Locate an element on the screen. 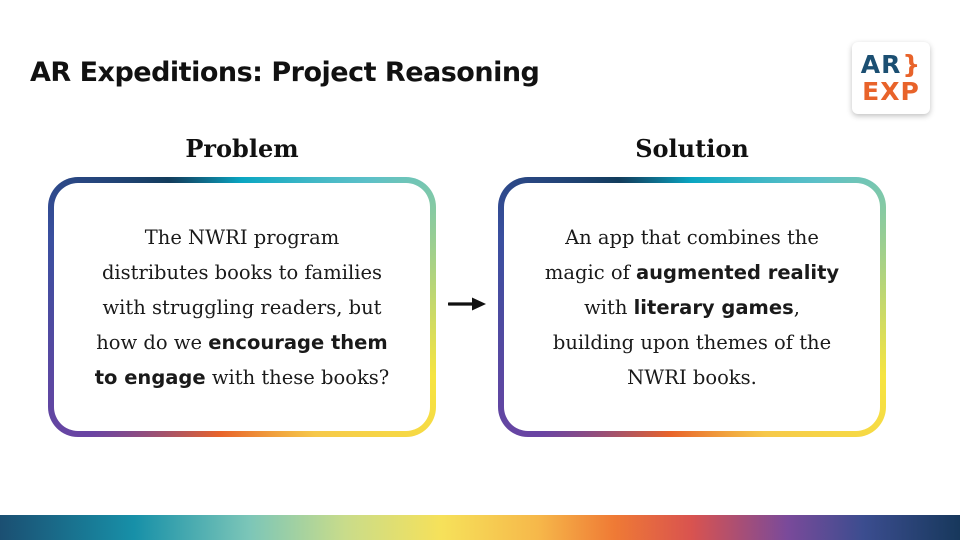  body-text: magic of is located at coordinates (590, 272).